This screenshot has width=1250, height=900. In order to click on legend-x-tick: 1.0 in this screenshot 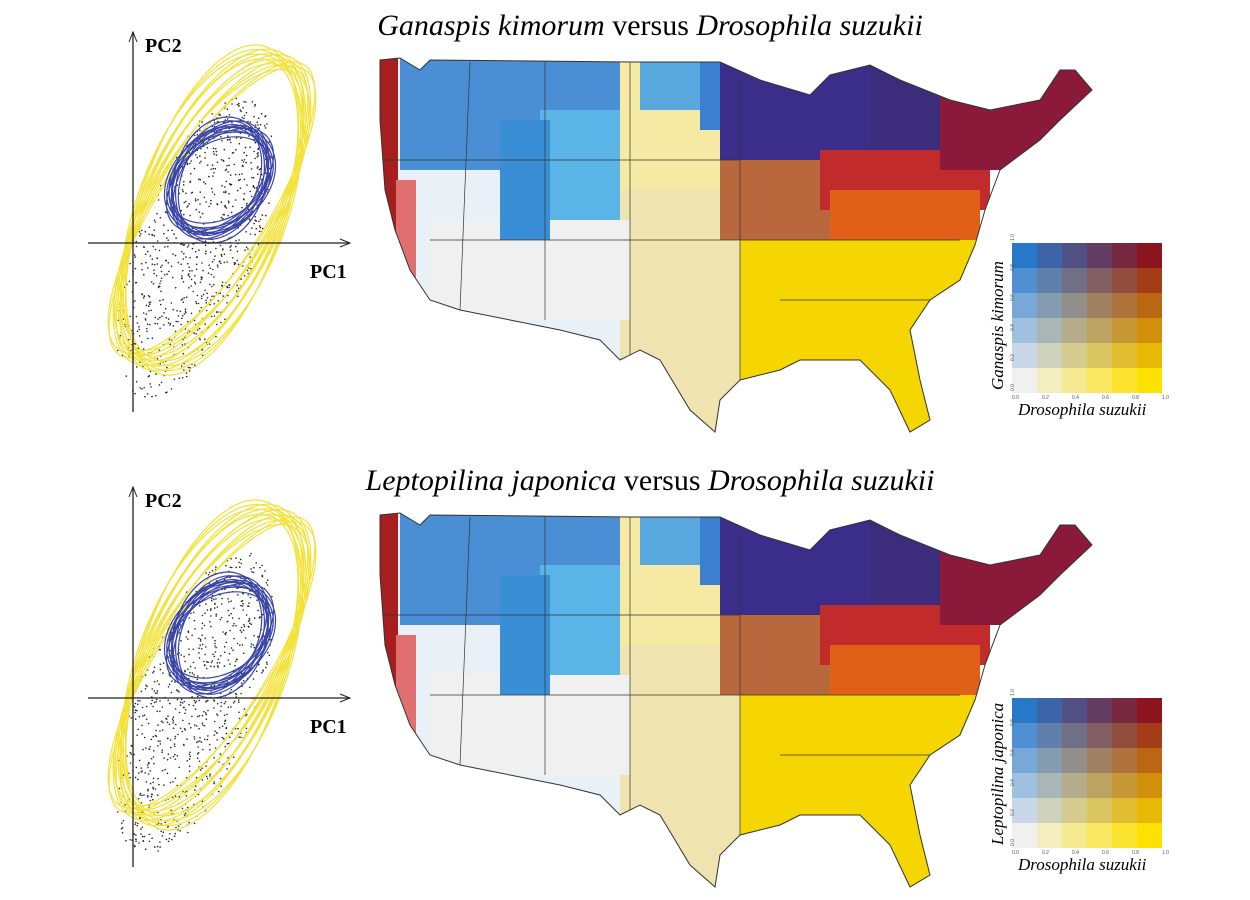, I will do `click(1165, 398)`.